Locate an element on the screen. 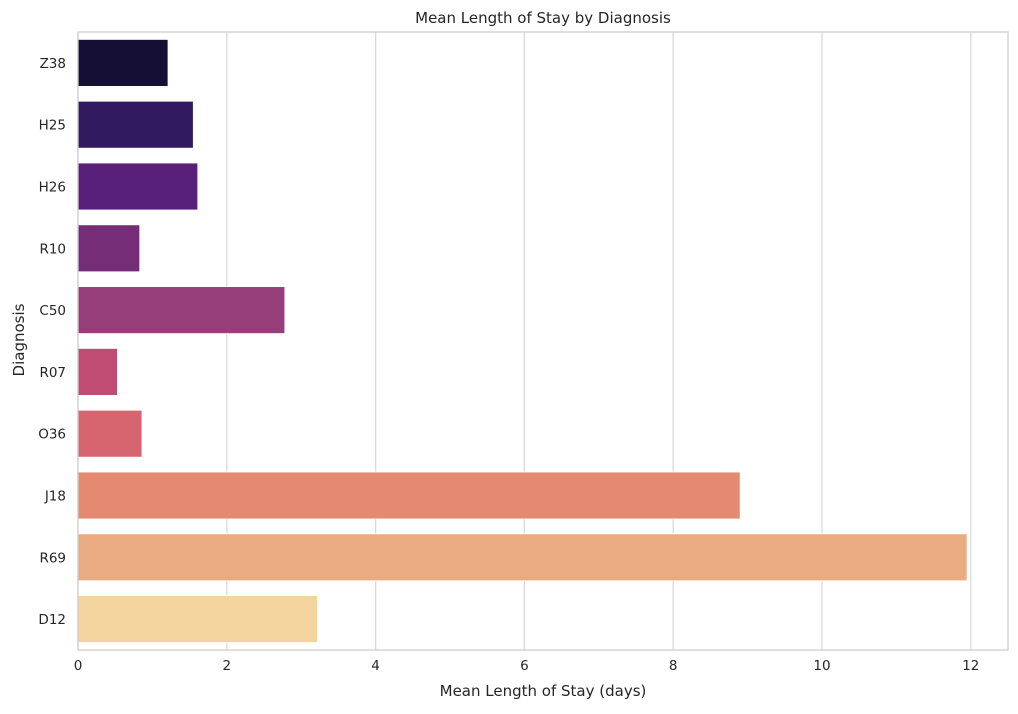 The image size is (1018, 714). y-tick-label: O36 is located at coordinates (52, 435).